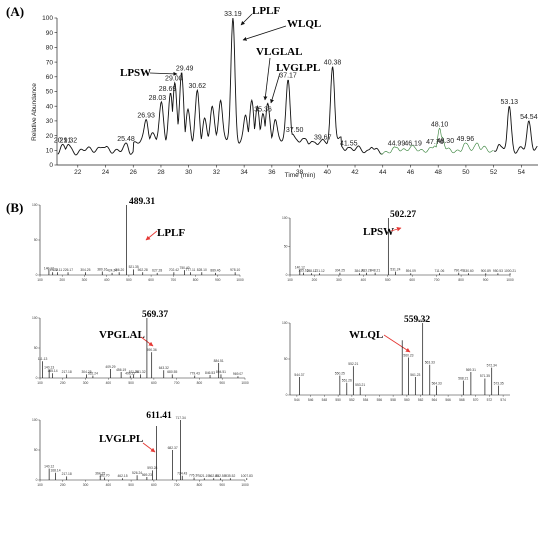 The image size is (550, 538). I want to click on spectrum-peak-label: 1007.83, so click(247, 476).